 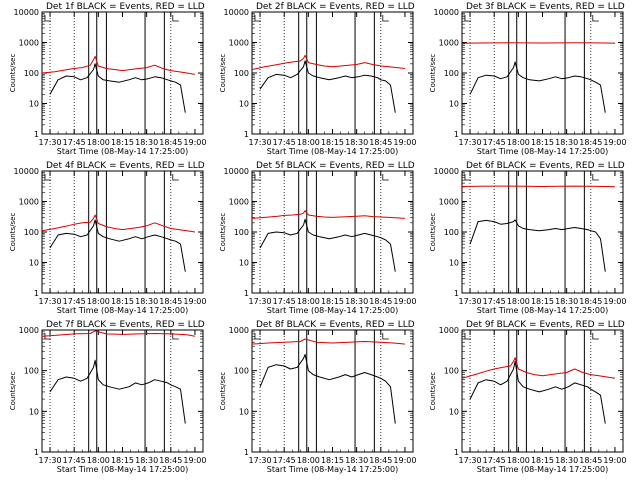 I want to click on chart-title: Det 2f BLACK = Events, RED = LLD, so click(x=335, y=7).